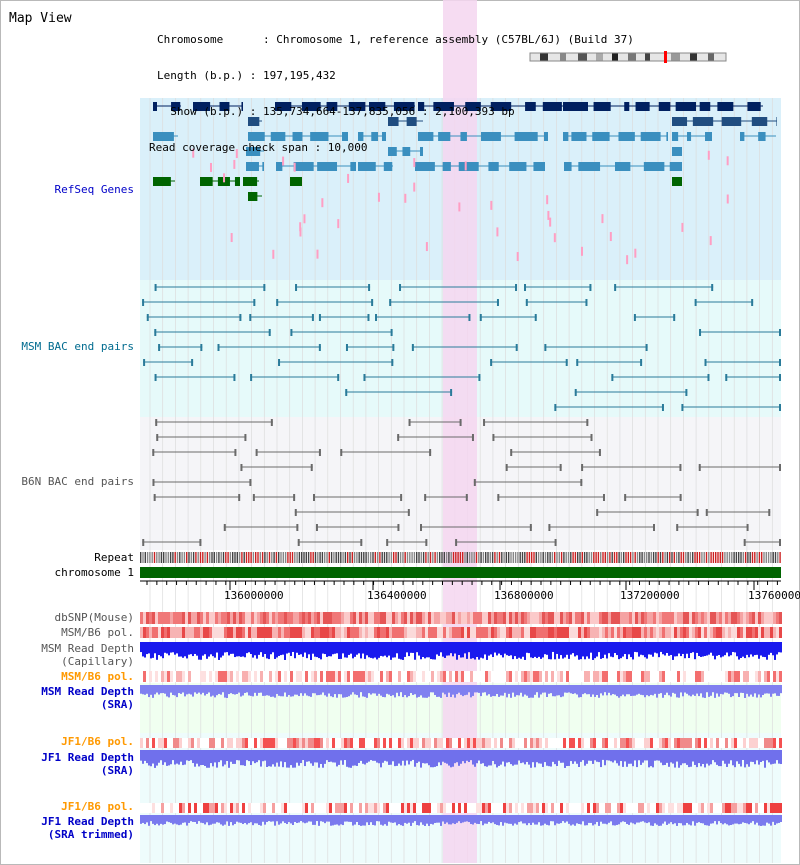 This screenshot has width=800, height=865. I want to click on ideogram-position-marker, so click(665, 57).